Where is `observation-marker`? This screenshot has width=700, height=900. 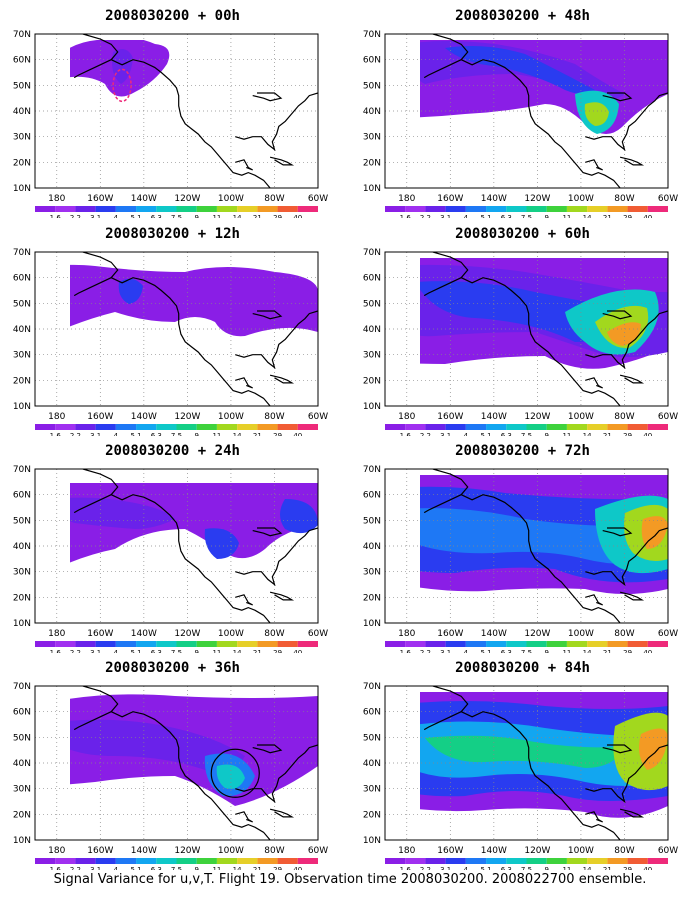 observation-marker is located at coordinates (122, 85).